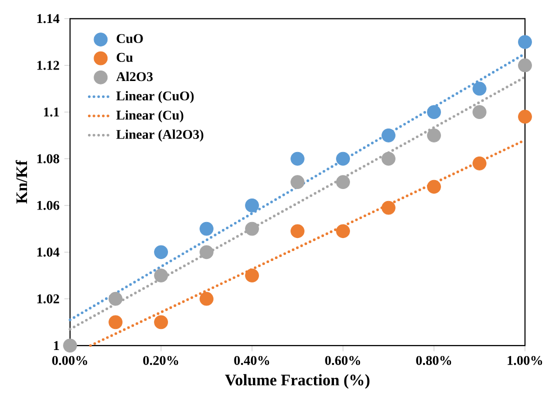 The image size is (547, 419). I want to click on legend-label: Linear (Al2O3), so click(160, 136).